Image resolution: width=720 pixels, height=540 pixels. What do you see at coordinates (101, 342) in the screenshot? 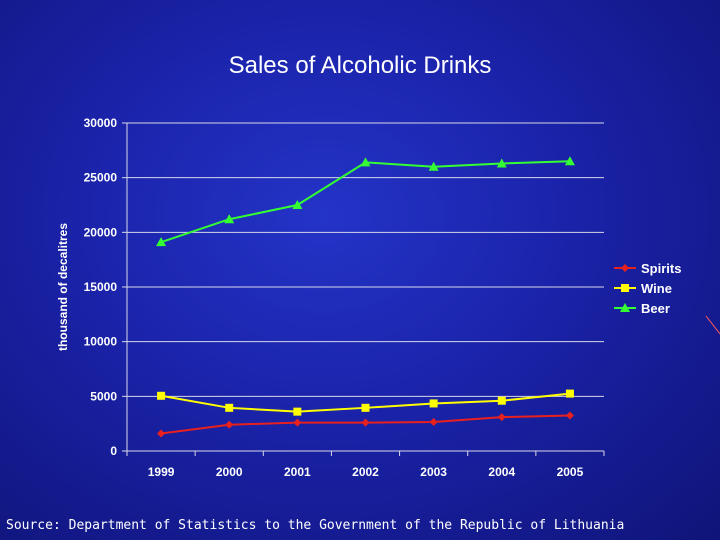
I see `y-tick-label: 10000` at bounding box center [101, 342].